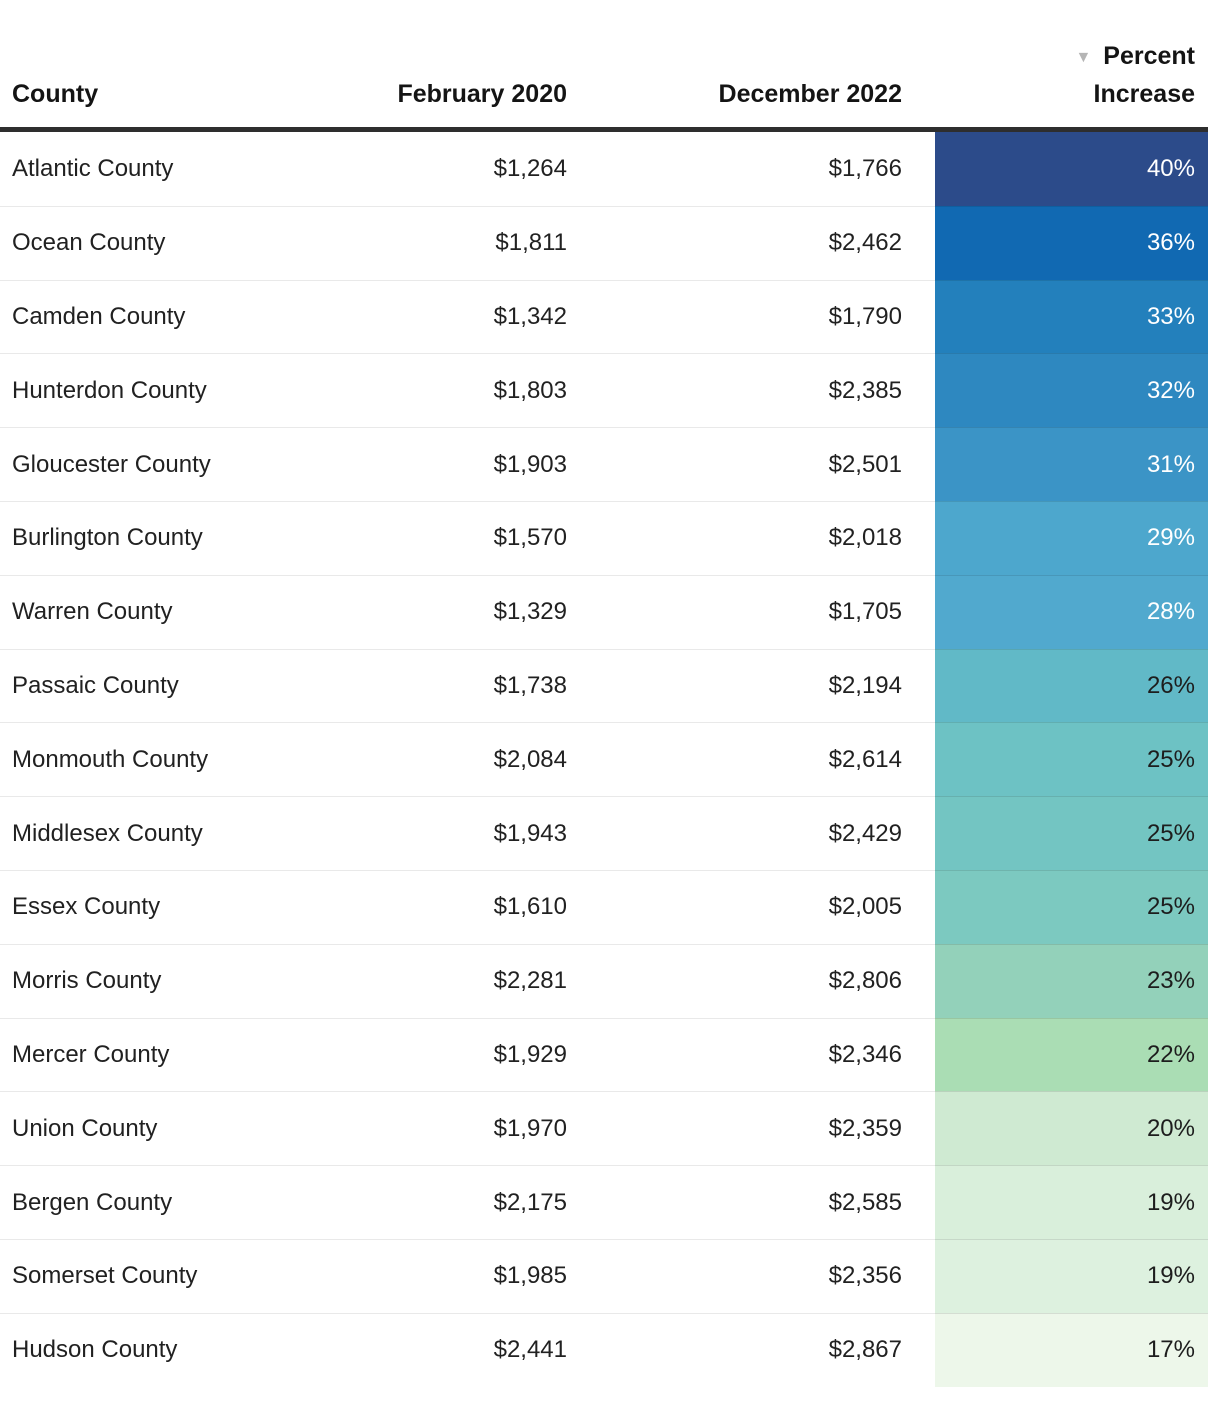  I want to click on percent-increase-cell: 22%, so click(1071, 1054).